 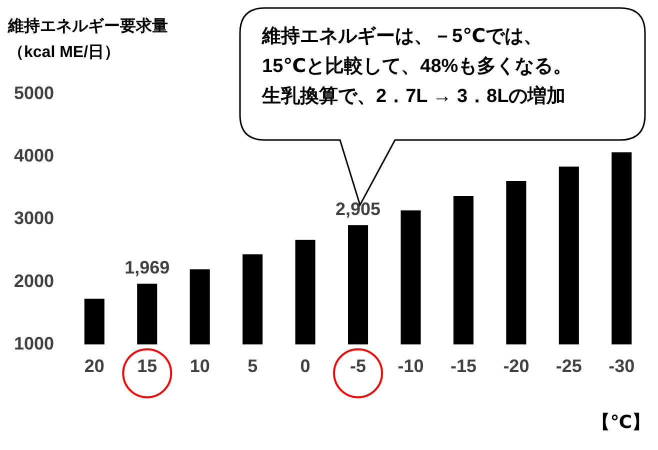 What do you see at coordinates (34, 92) in the screenshot?
I see `y-tick-label: 5000` at bounding box center [34, 92].